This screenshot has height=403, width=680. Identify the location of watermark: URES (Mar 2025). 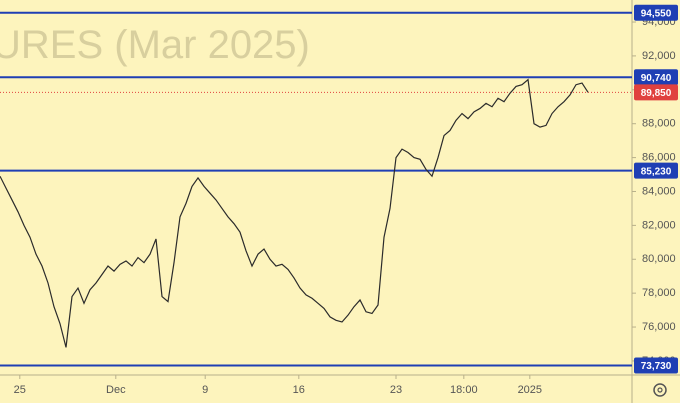
(155, 45).